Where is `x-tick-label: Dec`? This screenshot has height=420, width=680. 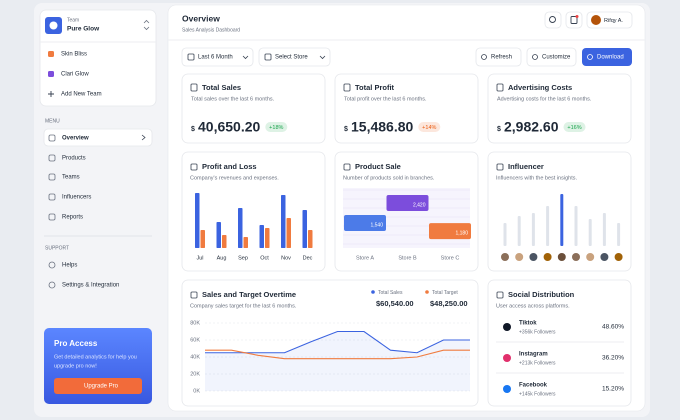 x-tick-label: Dec is located at coordinates (308, 258).